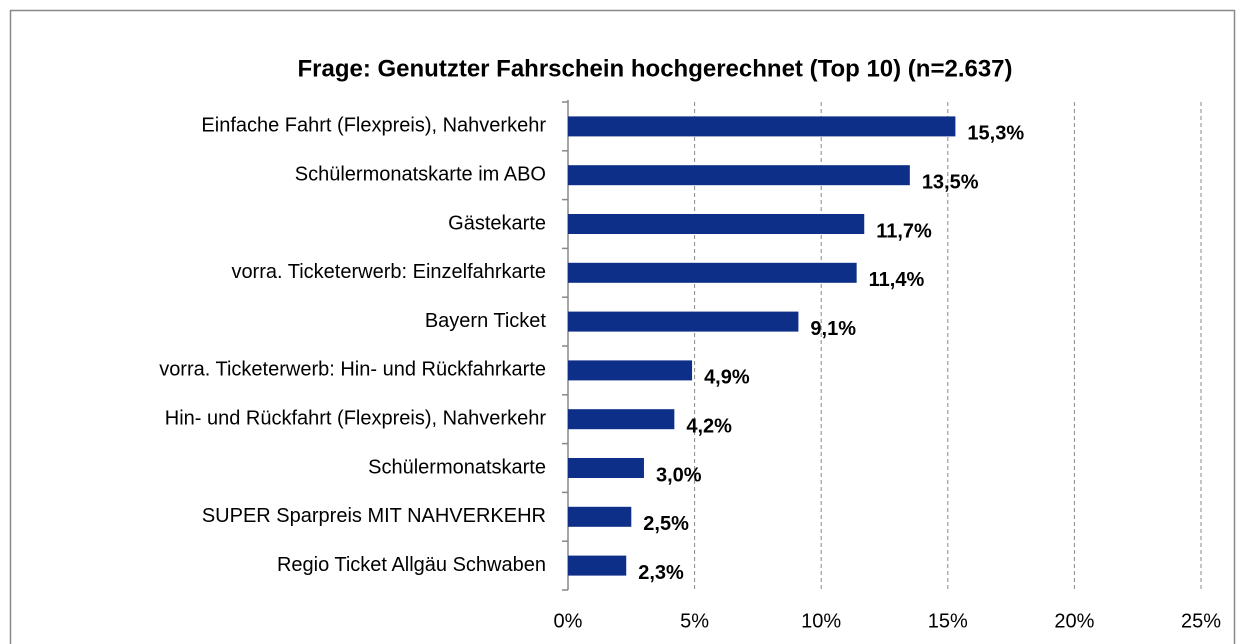 The width and height of the screenshot is (1245, 644). I want to click on value-label: 9,1%, so click(833, 329).